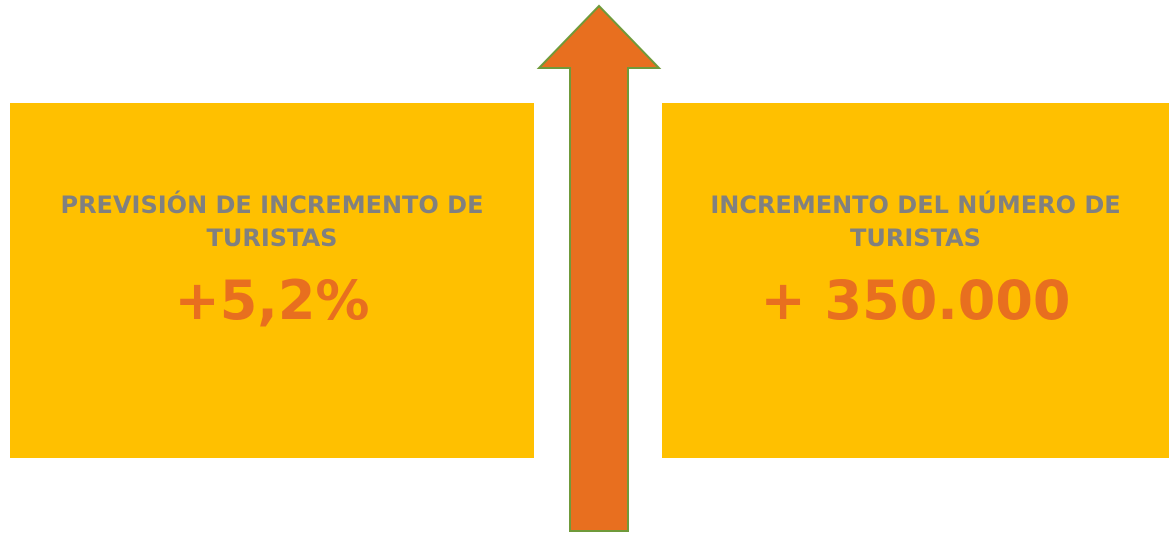 The width and height of the screenshot is (1169, 533). I want to click on up-arrow, so click(599, 268).